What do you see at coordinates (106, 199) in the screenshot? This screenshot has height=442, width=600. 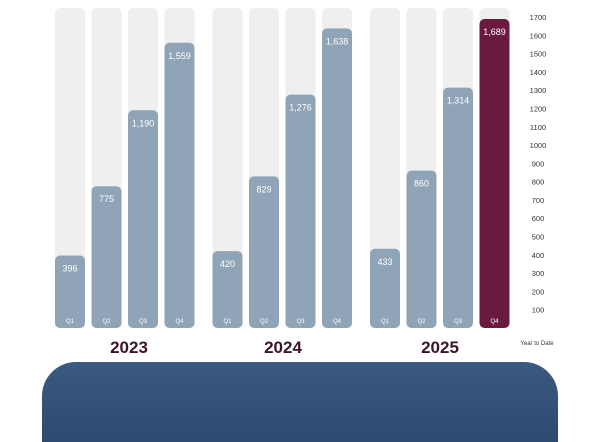 I see `bar-value-label: 775` at bounding box center [106, 199].